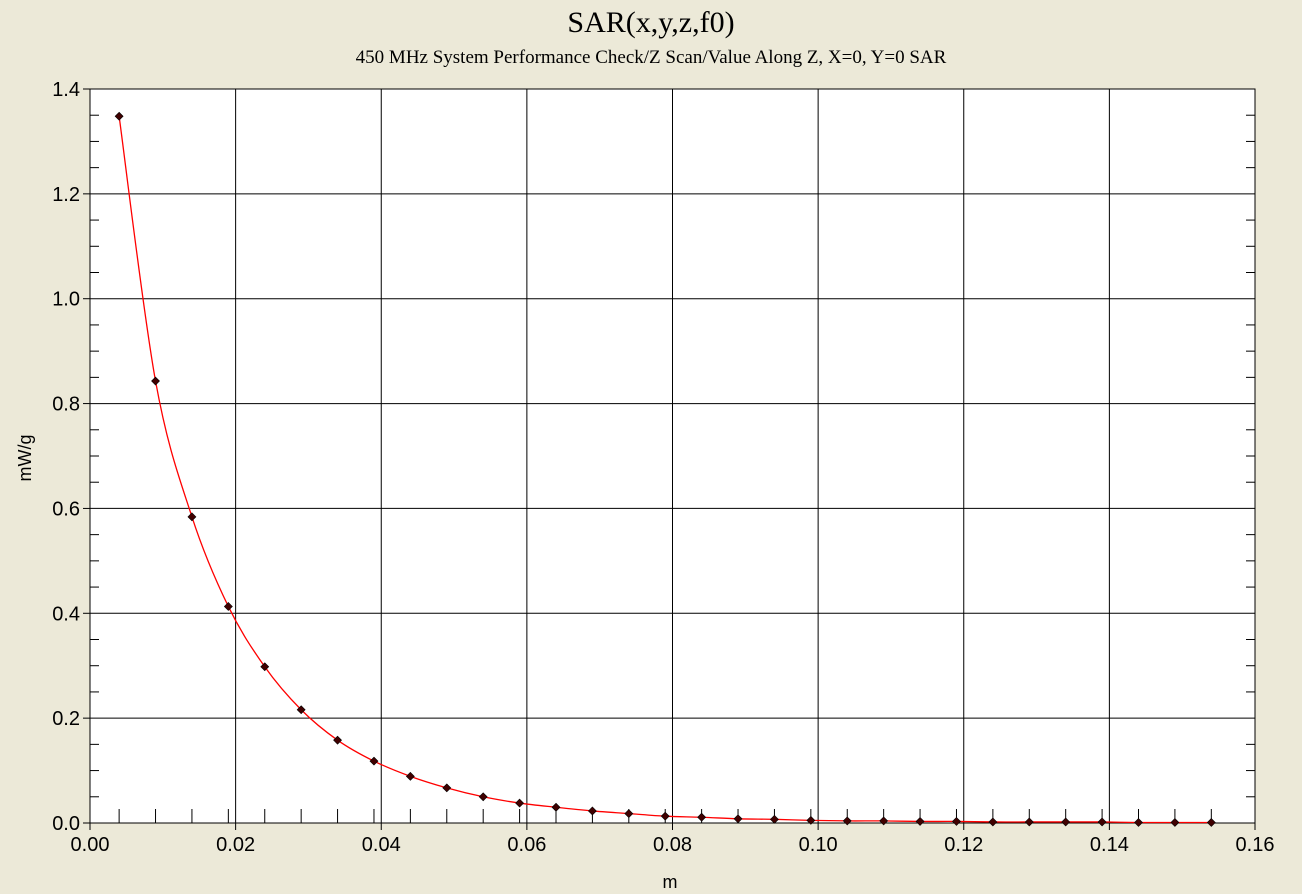 The image size is (1302, 894). What do you see at coordinates (66, 195) in the screenshot?
I see `y-tick-label: 1.2` at bounding box center [66, 195].